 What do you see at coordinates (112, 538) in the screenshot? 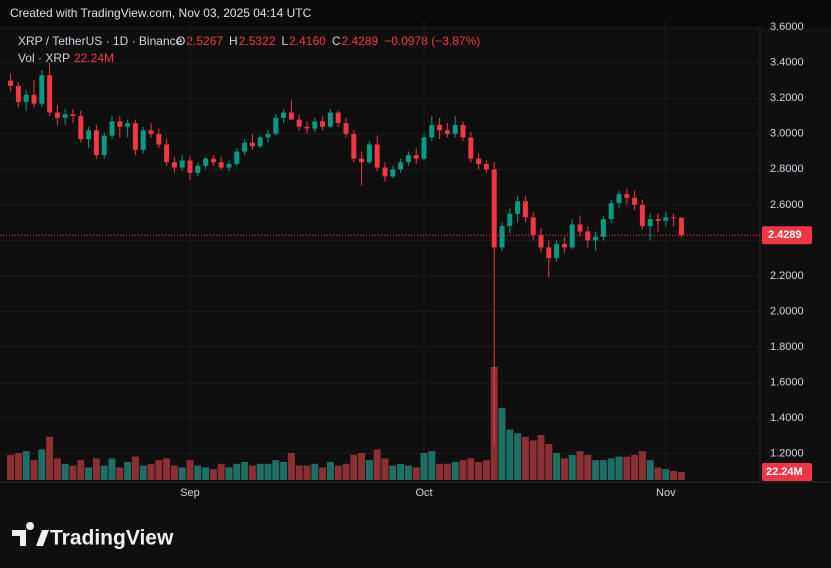
I see `brand: TradingView` at bounding box center [112, 538].